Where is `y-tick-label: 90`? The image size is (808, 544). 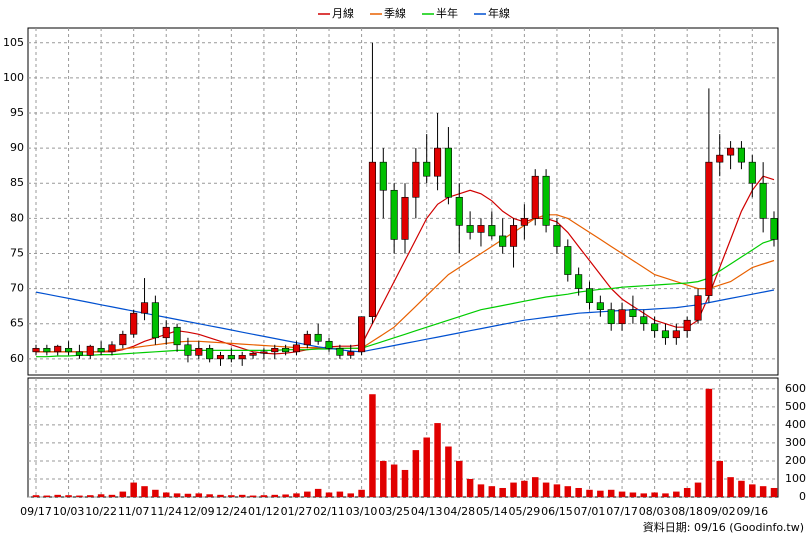
y-tick-label: 90 is located at coordinates (17, 147).